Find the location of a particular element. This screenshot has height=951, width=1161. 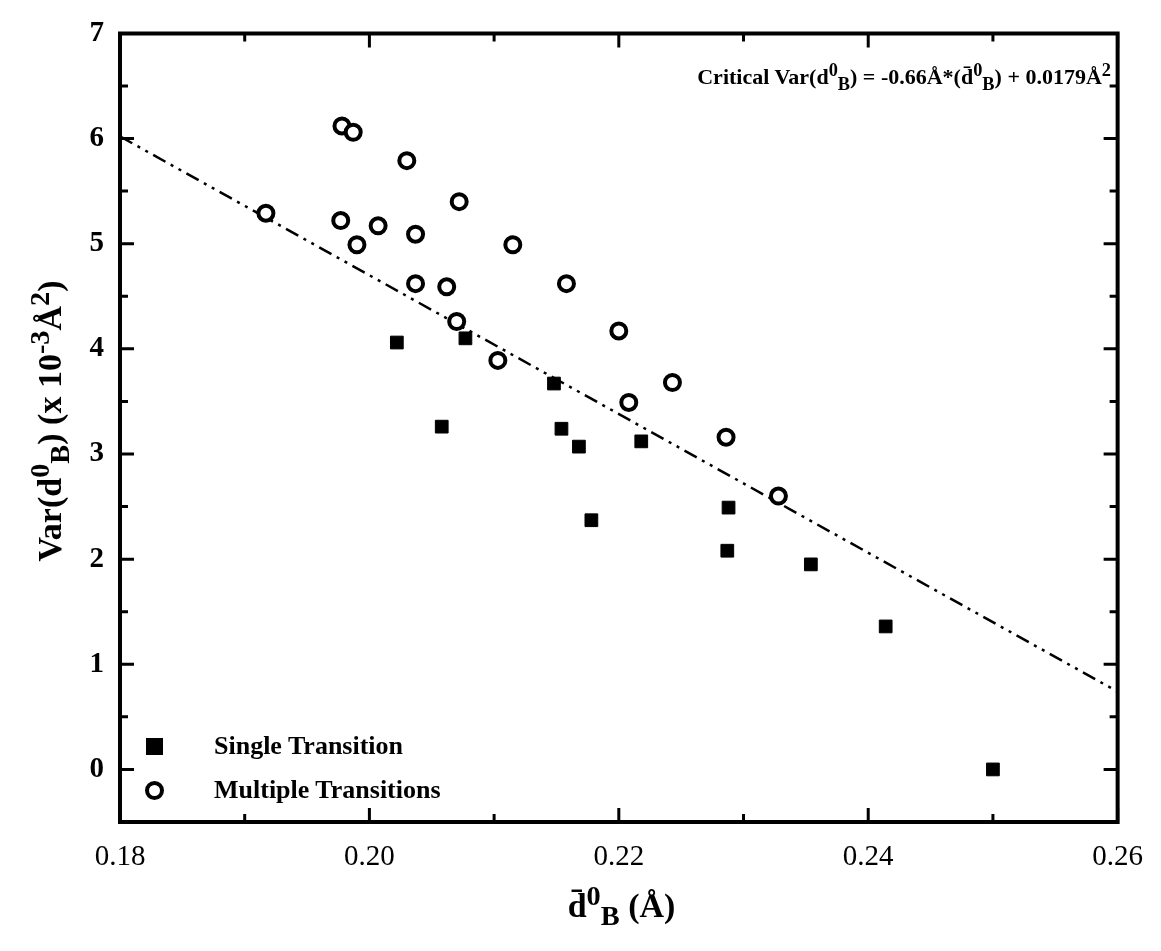

legend-label: Multiple Transitions is located at coordinates (327, 790).